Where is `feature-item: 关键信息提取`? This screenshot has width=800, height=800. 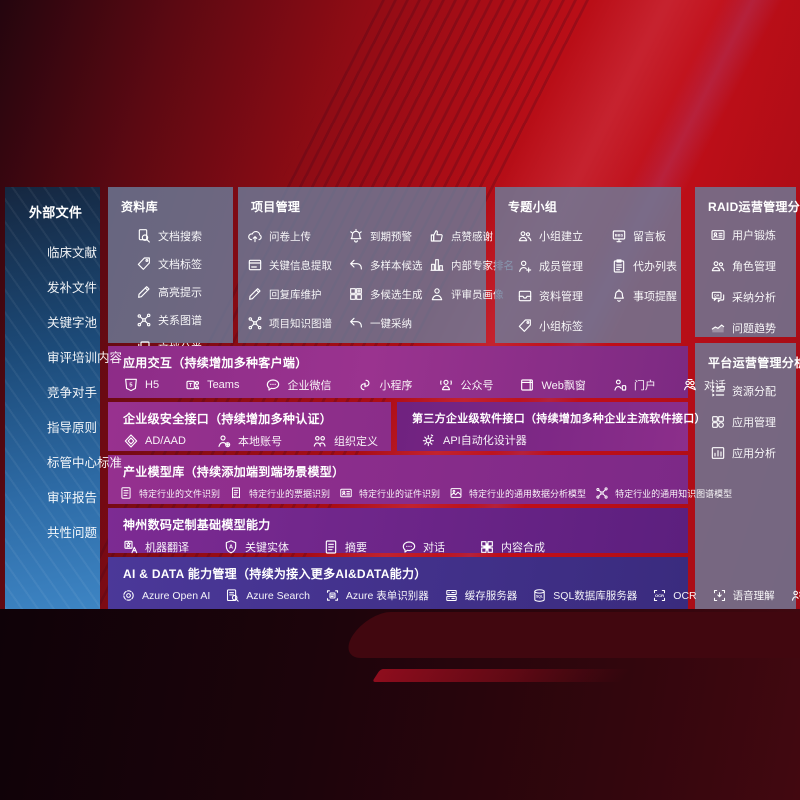
feature-item: 关键信息提取 is located at coordinates (295, 265).